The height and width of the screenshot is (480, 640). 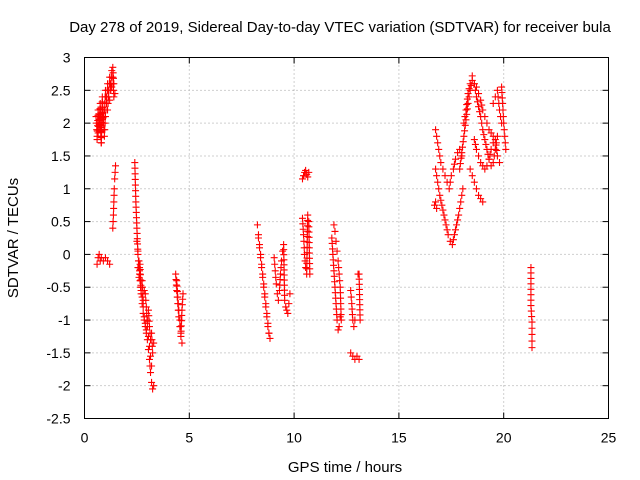 What do you see at coordinates (64, 320) in the screenshot?
I see `y-tick-label: -1` at bounding box center [64, 320].